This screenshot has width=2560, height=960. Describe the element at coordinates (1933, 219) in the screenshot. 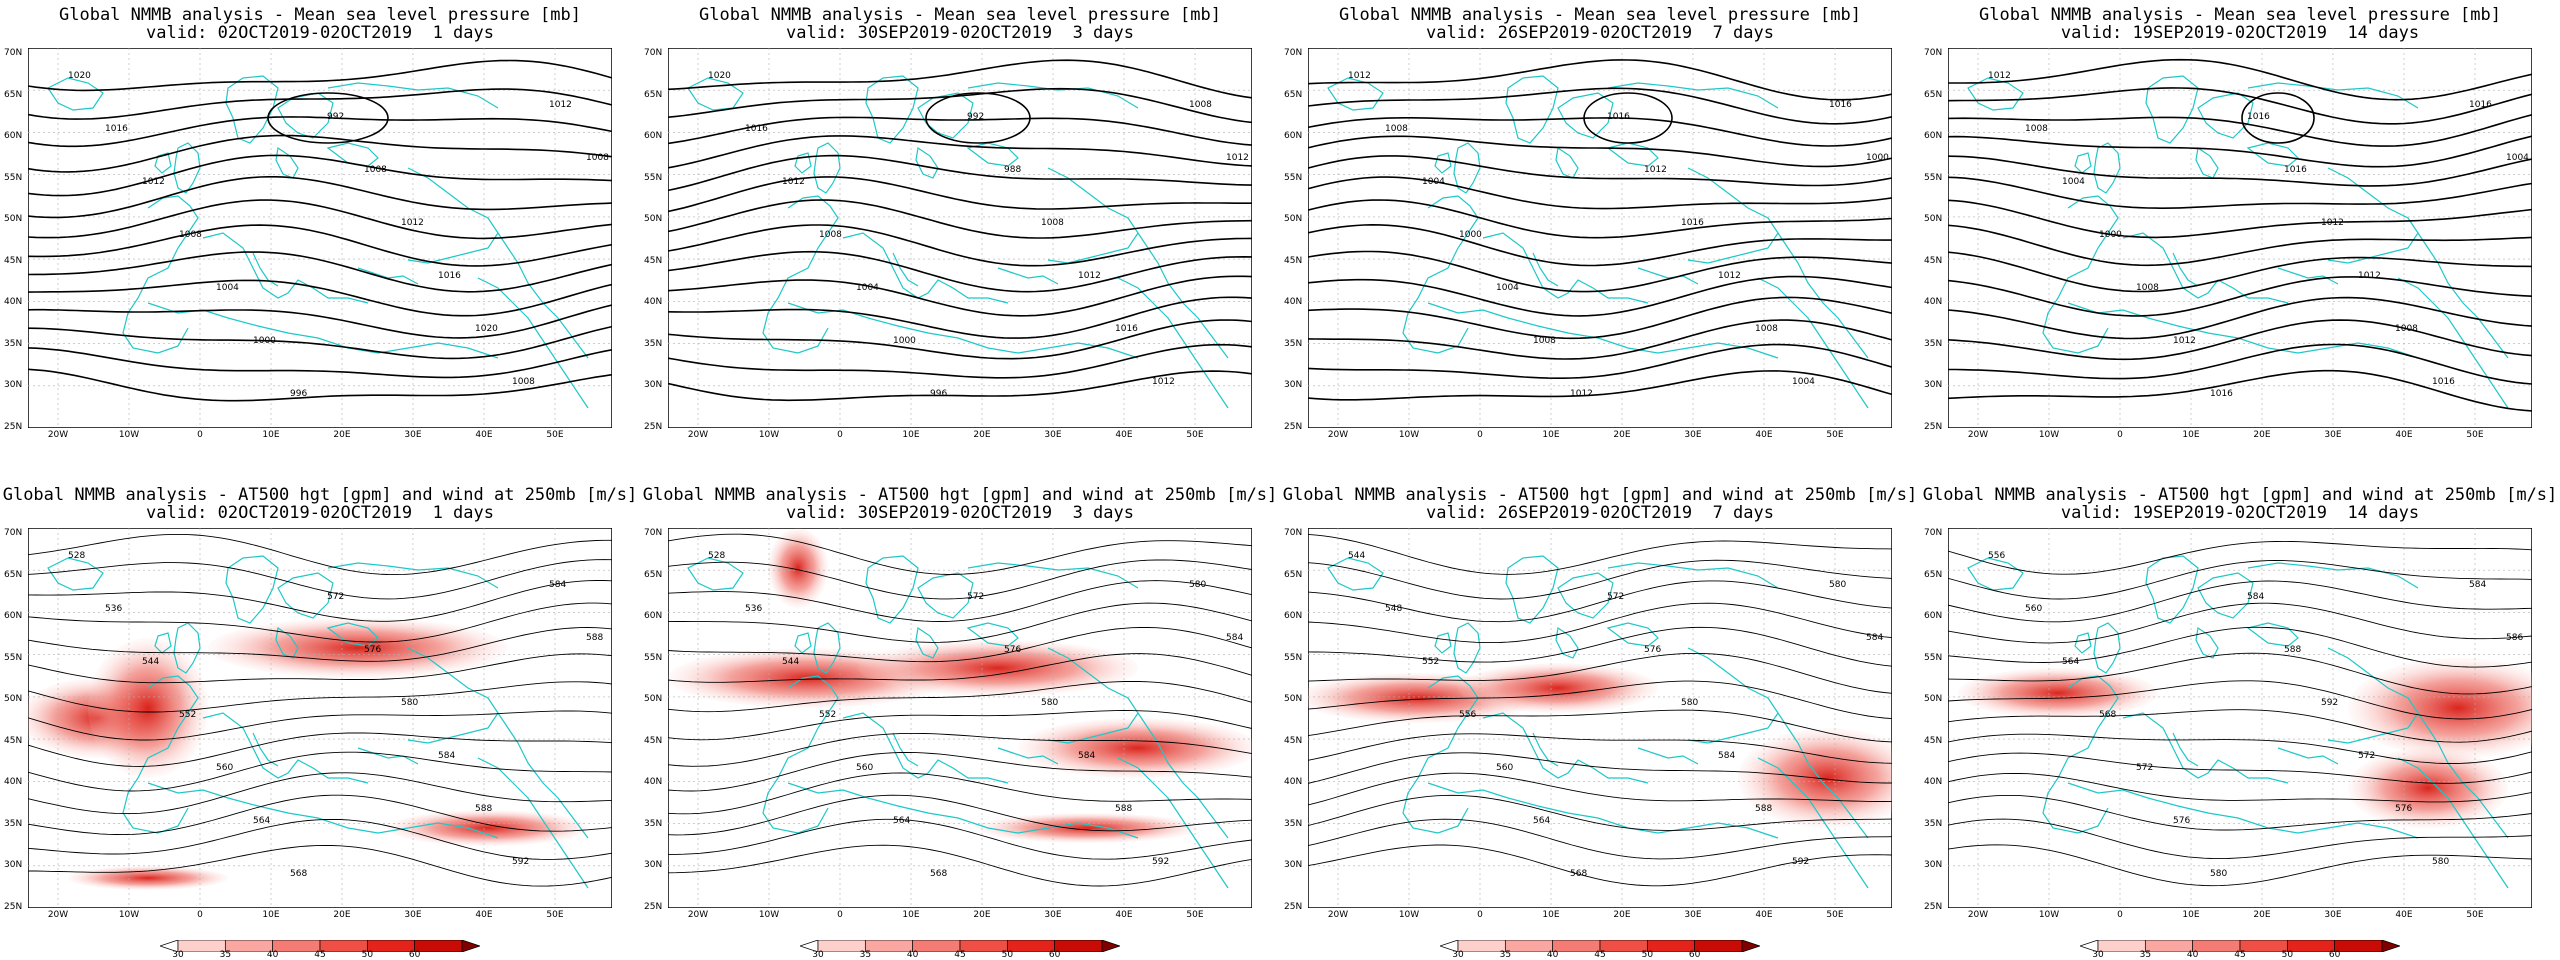

I see `latitude-label: 50N` at that location.